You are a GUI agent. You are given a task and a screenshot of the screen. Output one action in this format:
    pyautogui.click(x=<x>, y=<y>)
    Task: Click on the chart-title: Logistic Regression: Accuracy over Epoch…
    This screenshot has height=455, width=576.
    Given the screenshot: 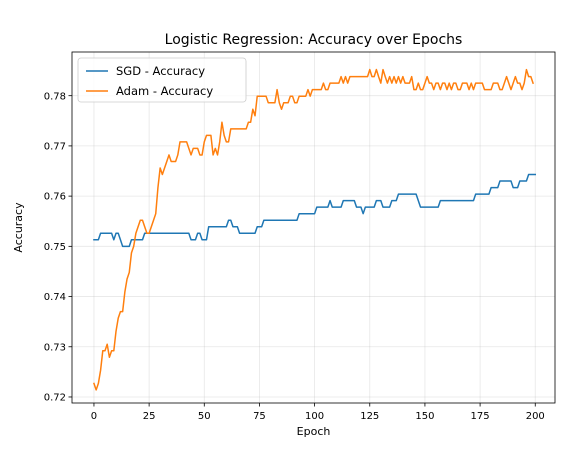 What is the action you would take?
    pyautogui.click(x=314, y=40)
    